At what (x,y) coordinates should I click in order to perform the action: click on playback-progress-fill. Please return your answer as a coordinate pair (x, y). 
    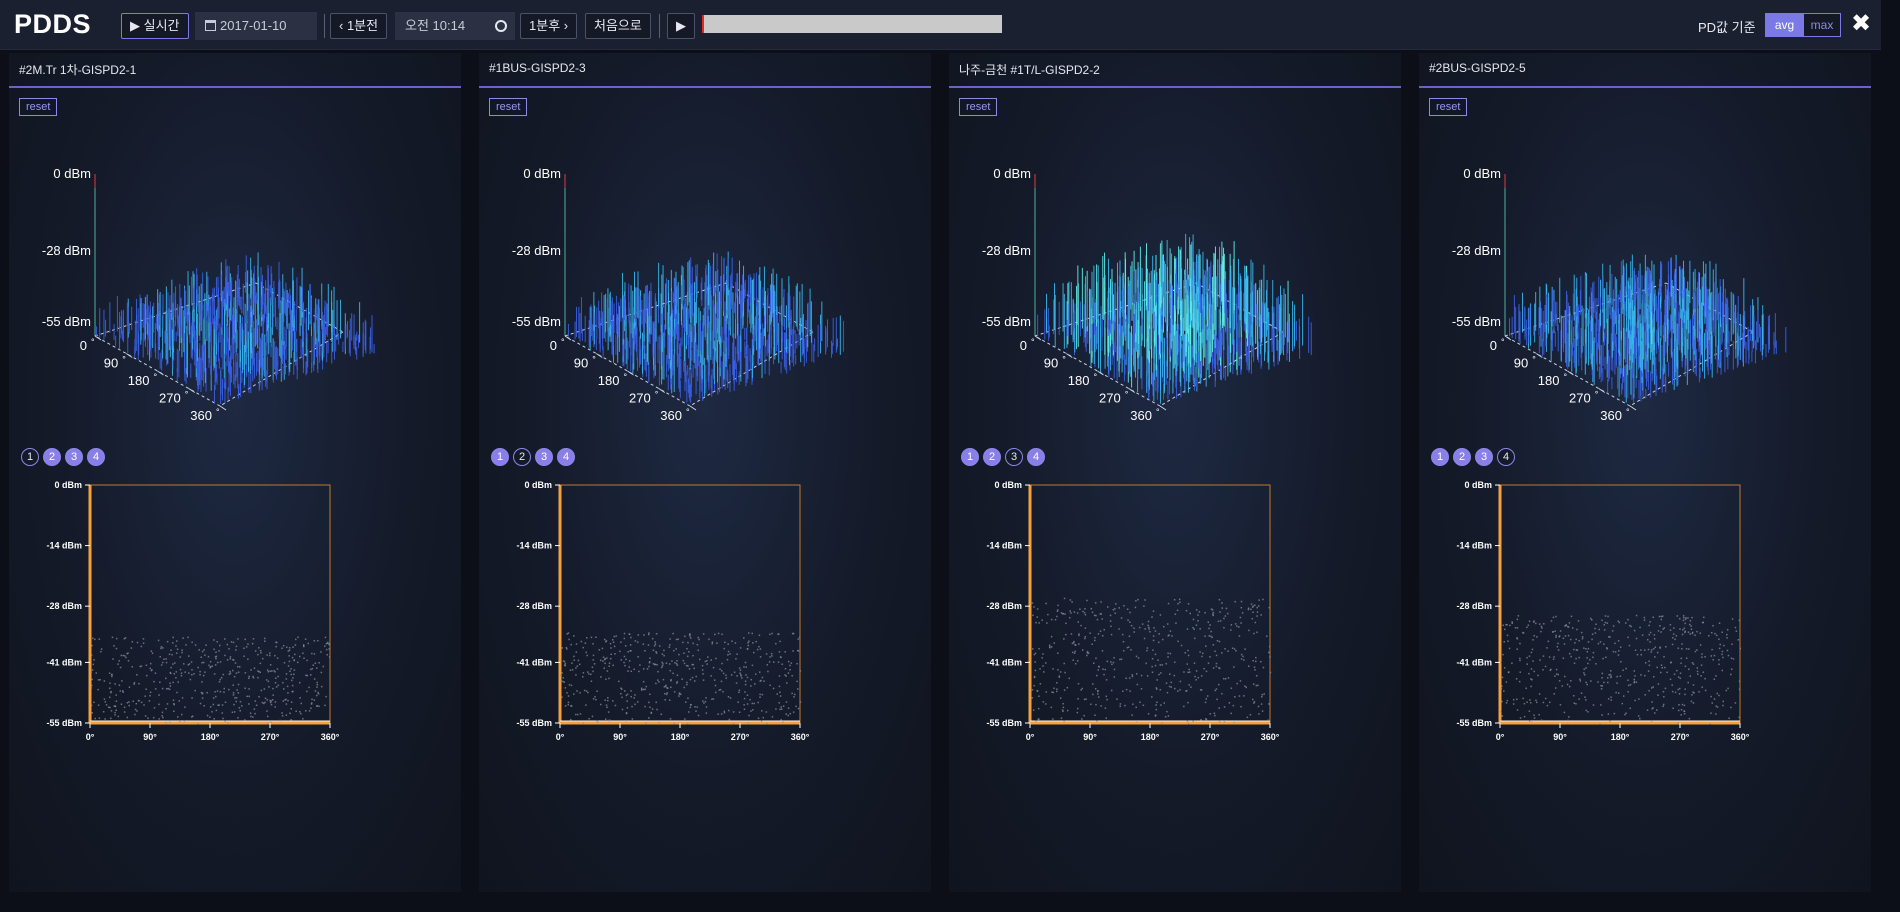
    Looking at the image, I should click on (703, 24).